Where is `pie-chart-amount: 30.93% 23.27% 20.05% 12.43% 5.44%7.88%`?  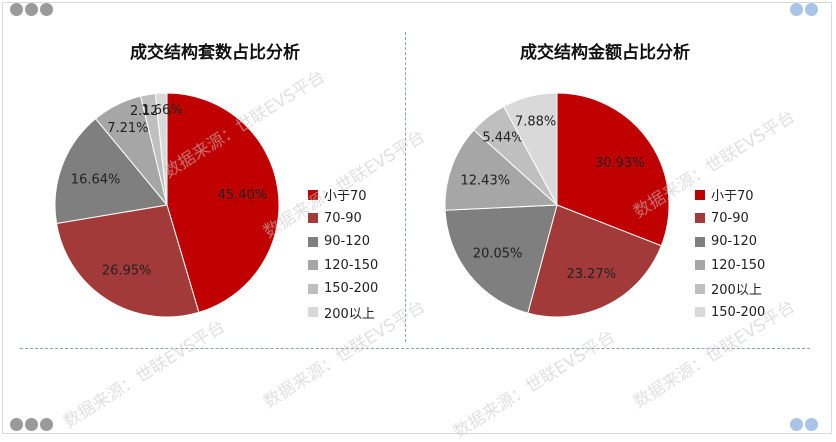
pie-chart-amount: 30.93% 23.27% 20.05% 12.43% 5.44%7.88% is located at coordinates (557, 205).